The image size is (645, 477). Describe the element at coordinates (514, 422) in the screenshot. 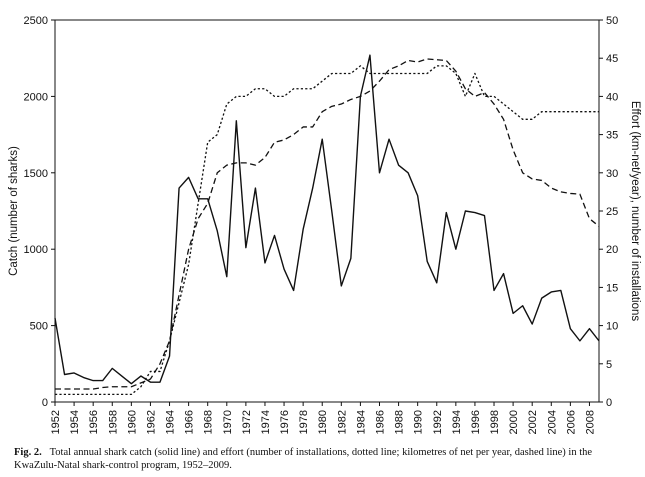

I see `x-tick-label: 2000` at that location.